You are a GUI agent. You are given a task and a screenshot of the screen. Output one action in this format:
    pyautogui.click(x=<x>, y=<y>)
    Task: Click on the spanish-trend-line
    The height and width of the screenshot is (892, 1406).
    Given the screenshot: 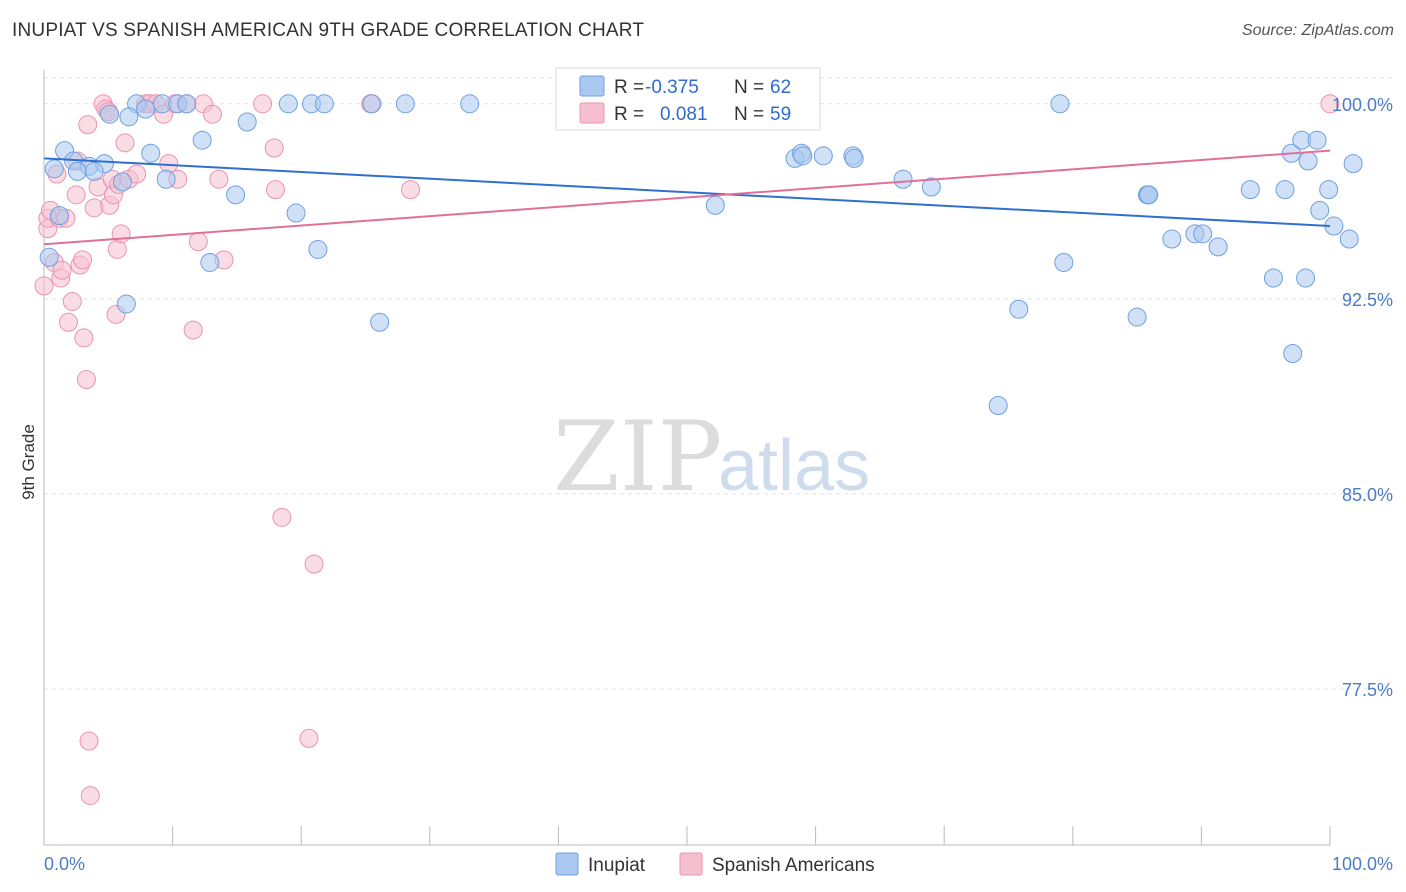 What is the action you would take?
    pyautogui.click(x=687, y=197)
    